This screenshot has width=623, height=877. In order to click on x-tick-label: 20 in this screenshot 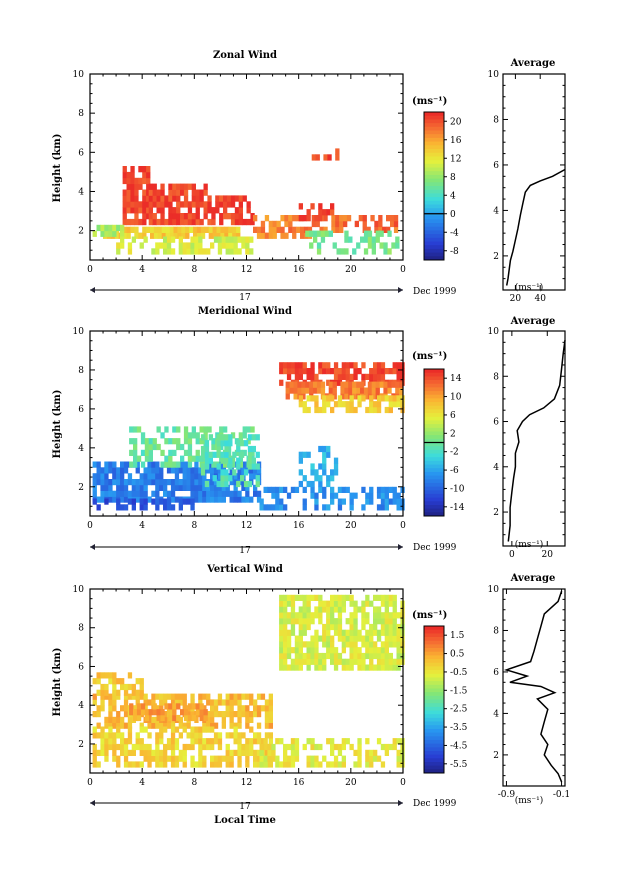, I will do `click(351, 783)`.